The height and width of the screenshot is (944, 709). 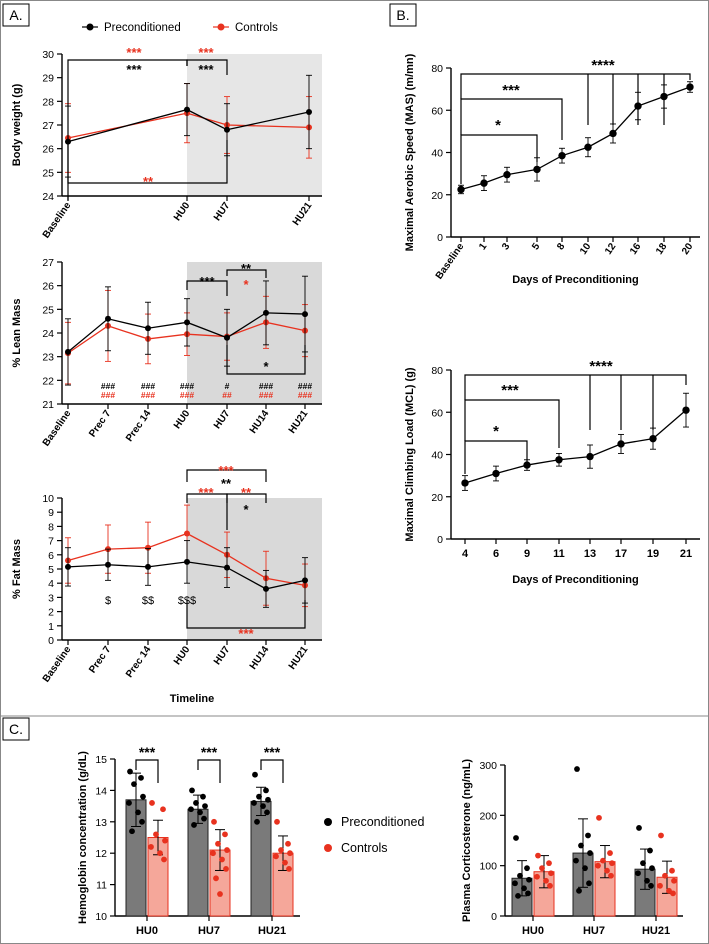 What do you see at coordinates (260, 422) in the screenshot?
I see `x-tick-label: HU14` at bounding box center [260, 422].